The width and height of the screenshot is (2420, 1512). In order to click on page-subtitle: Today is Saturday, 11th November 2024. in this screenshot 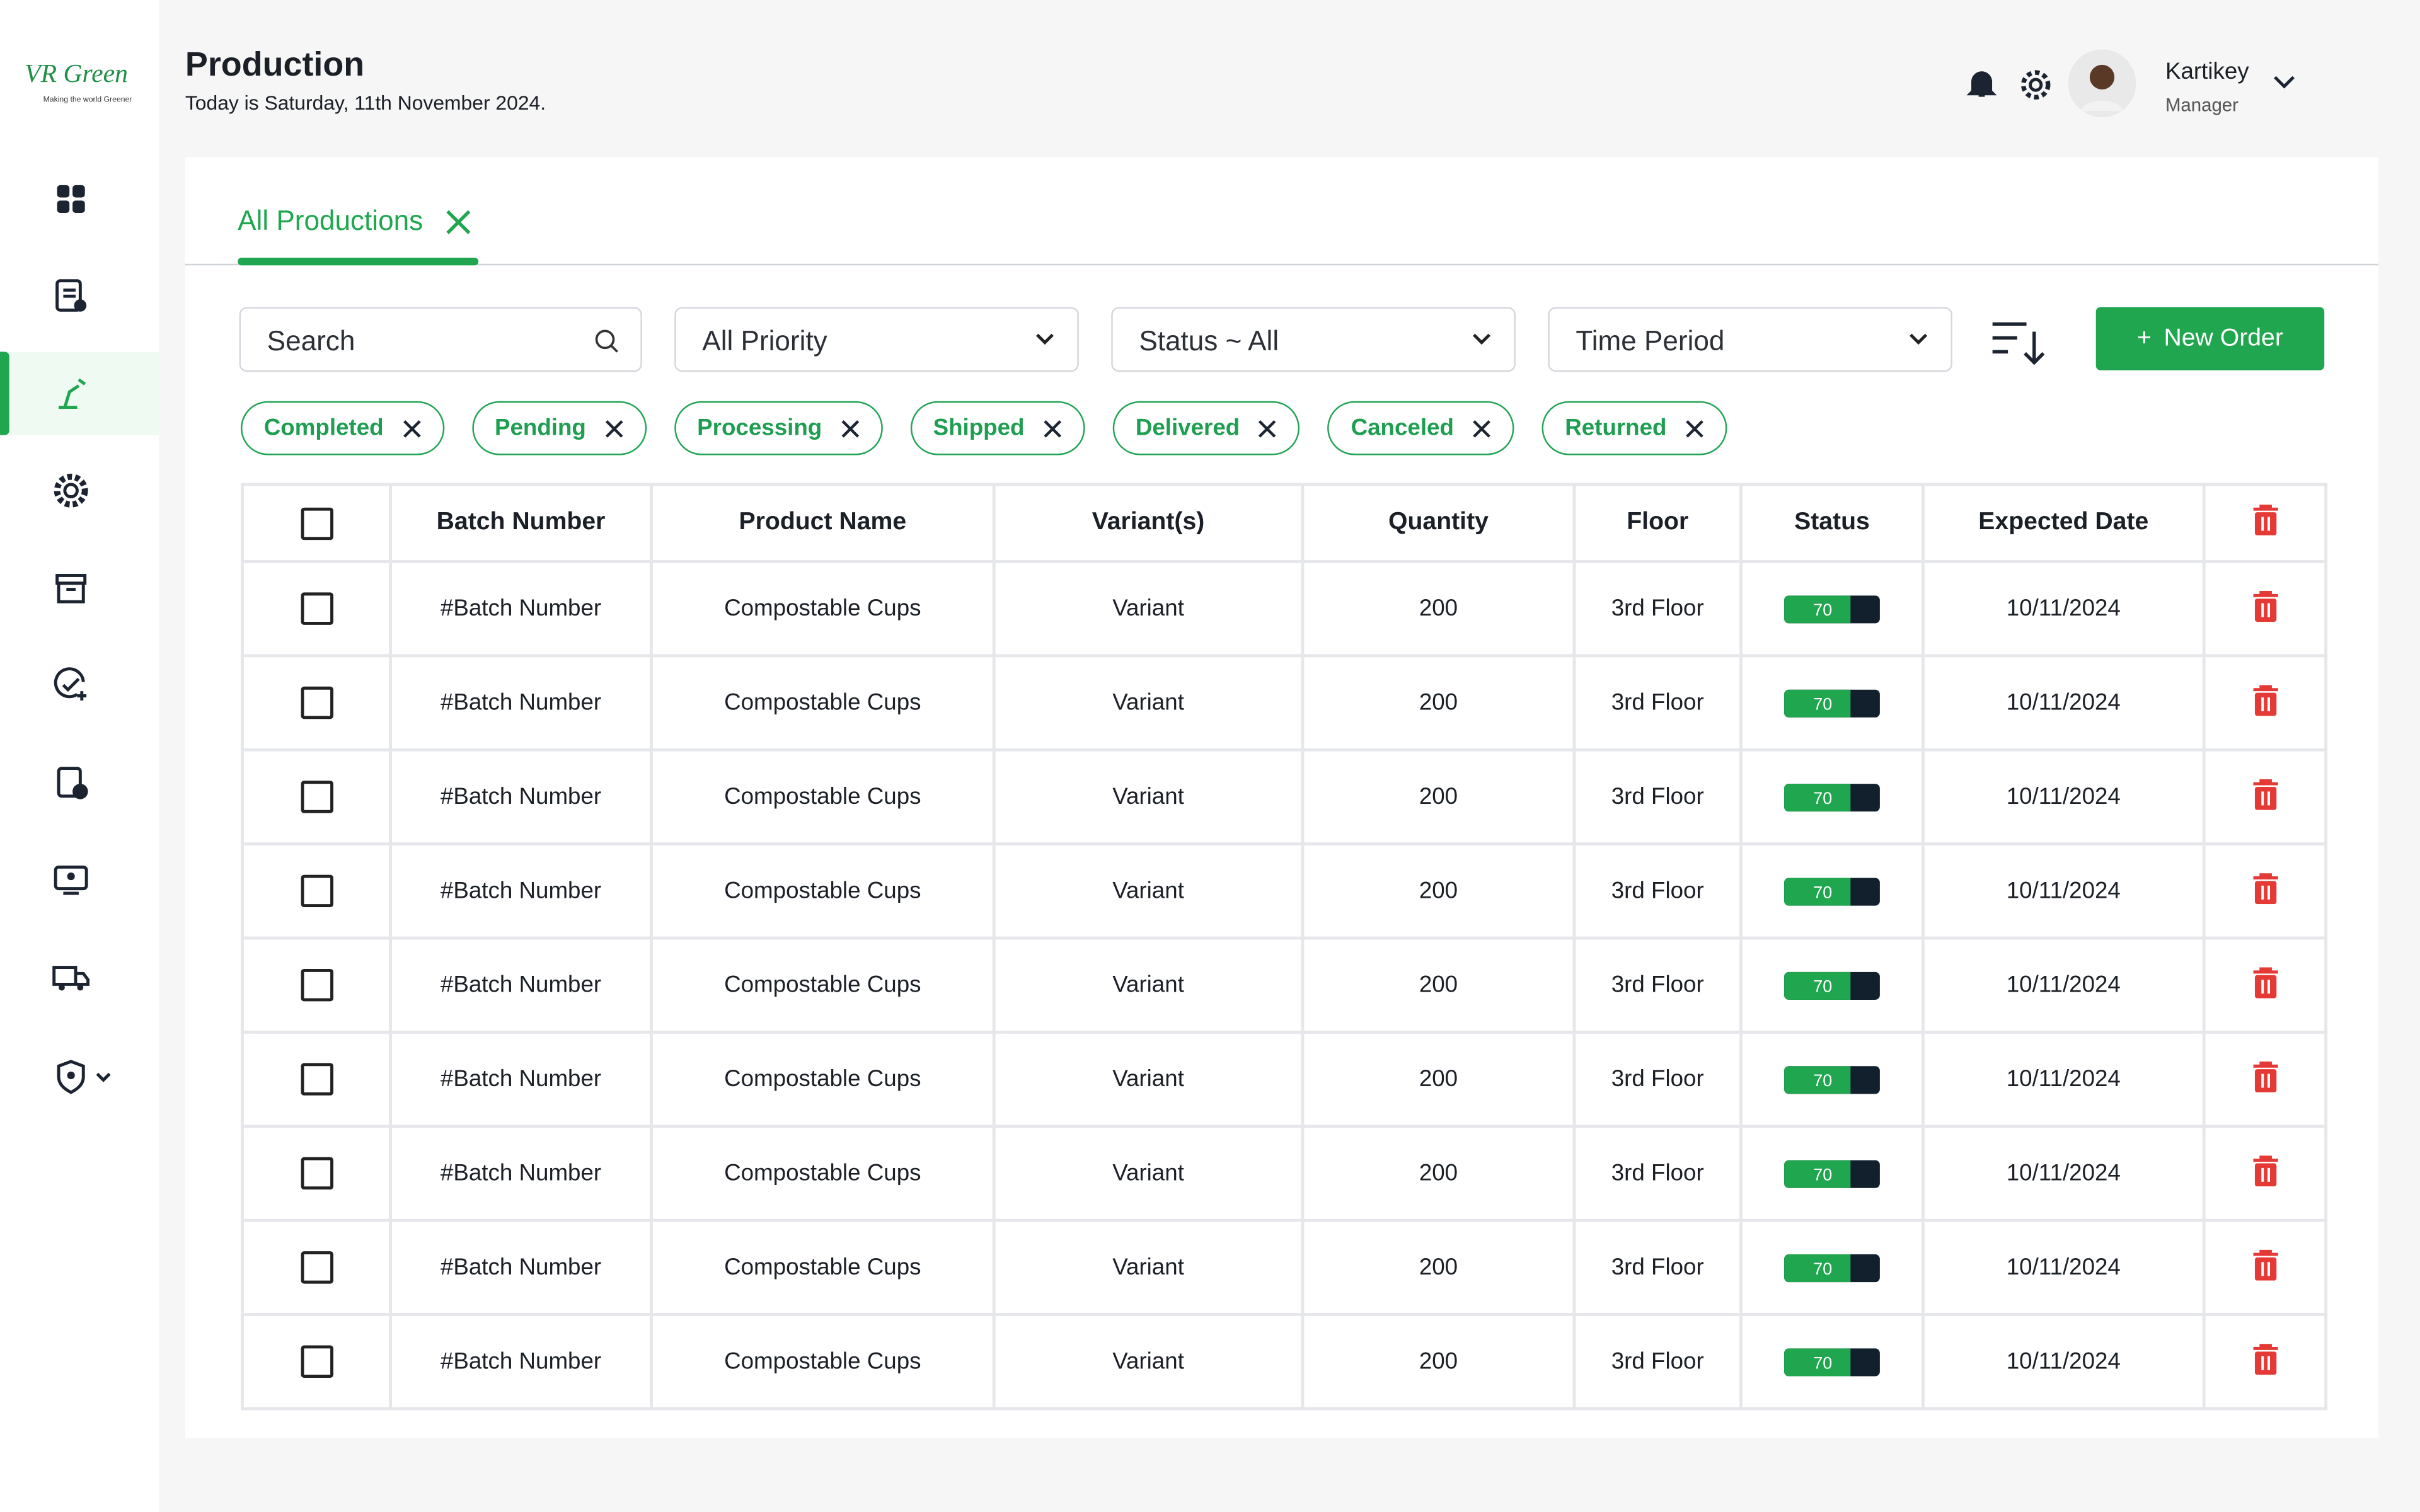, I will do `click(366, 103)`.